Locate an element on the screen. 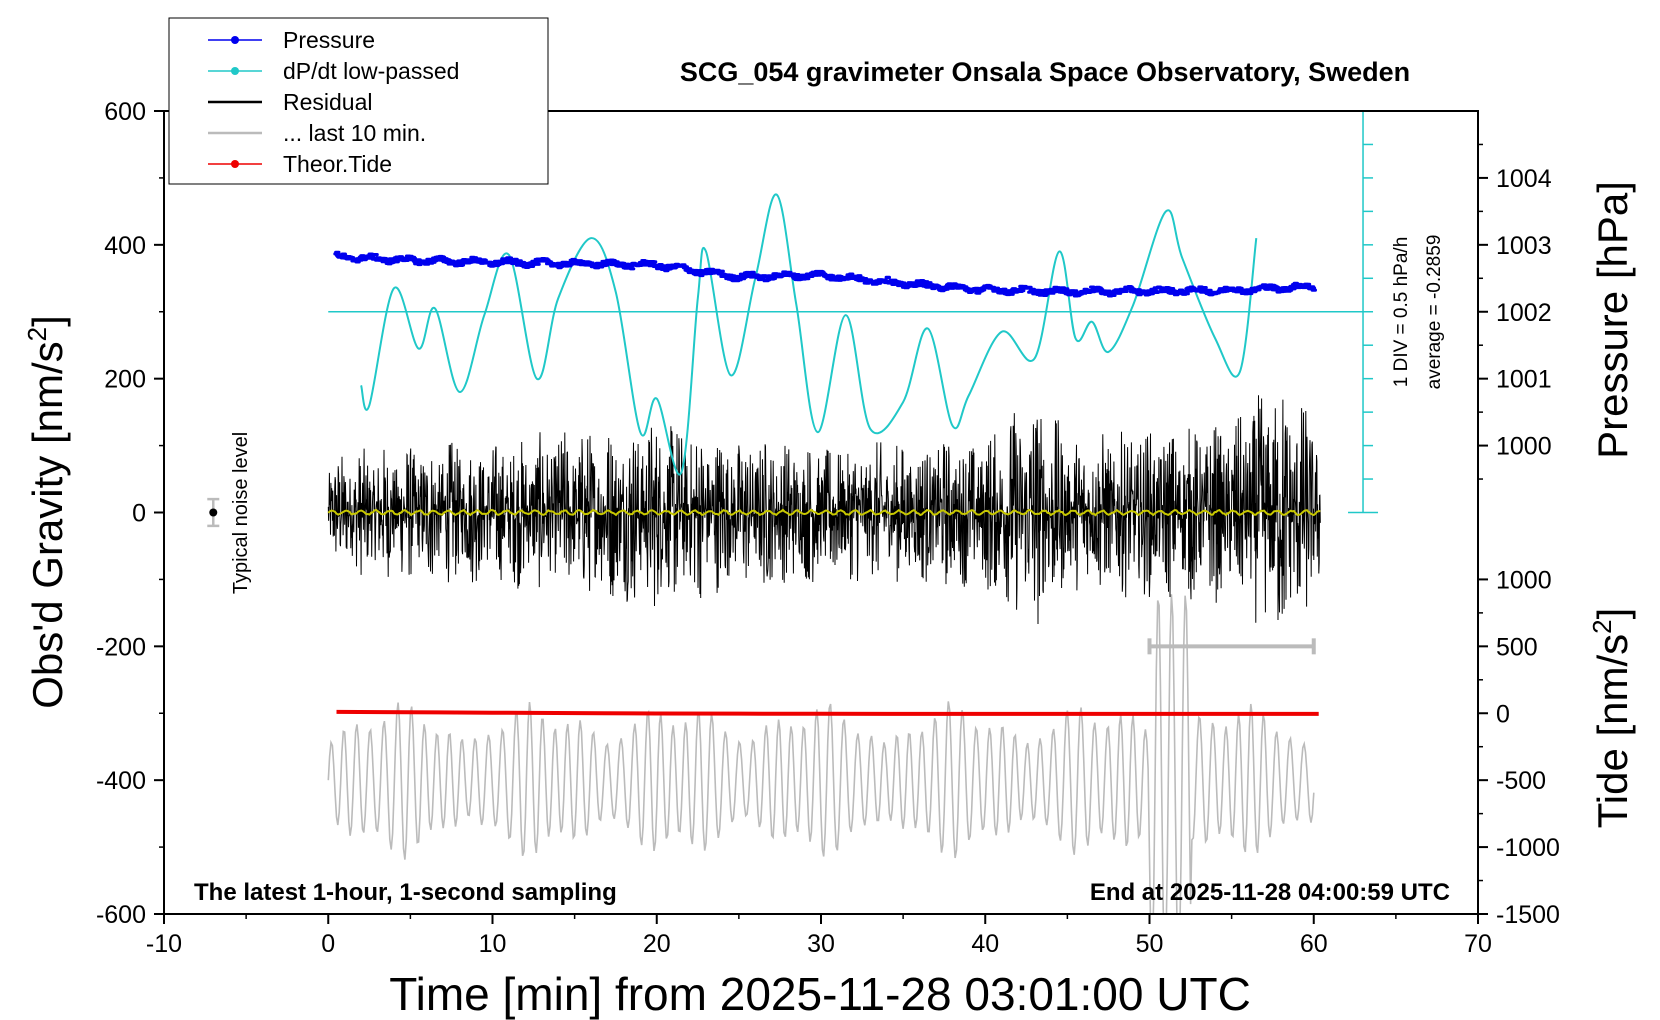  pressure-tick-label: 1001 is located at coordinates (1524, 380).